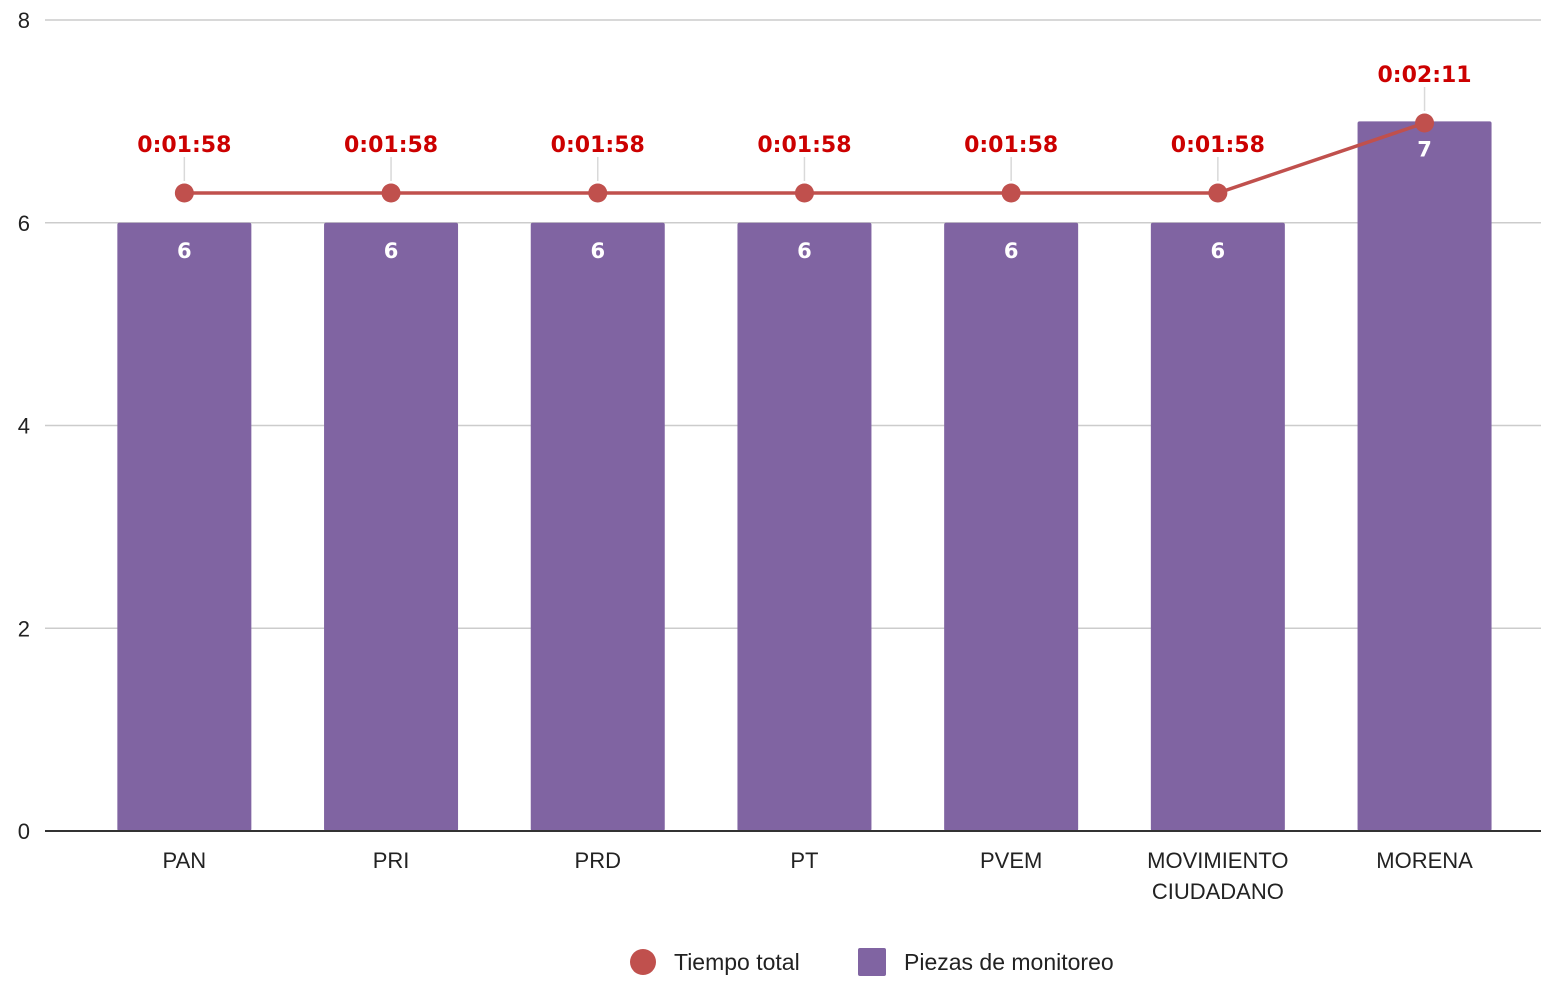 The height and width of the screenshot is (981, 1541). What do you see at coordinates (391, 860) in the screenshot?
I see `x-tick-label: PRI` at bounding box center [391, 860].